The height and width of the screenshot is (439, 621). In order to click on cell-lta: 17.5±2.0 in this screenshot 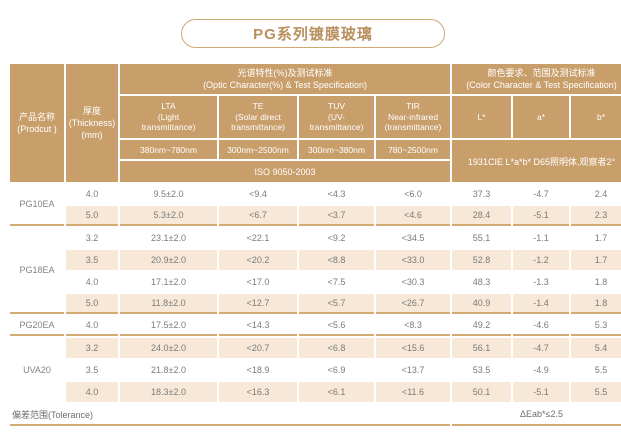, I will do `click(168, 326)`.